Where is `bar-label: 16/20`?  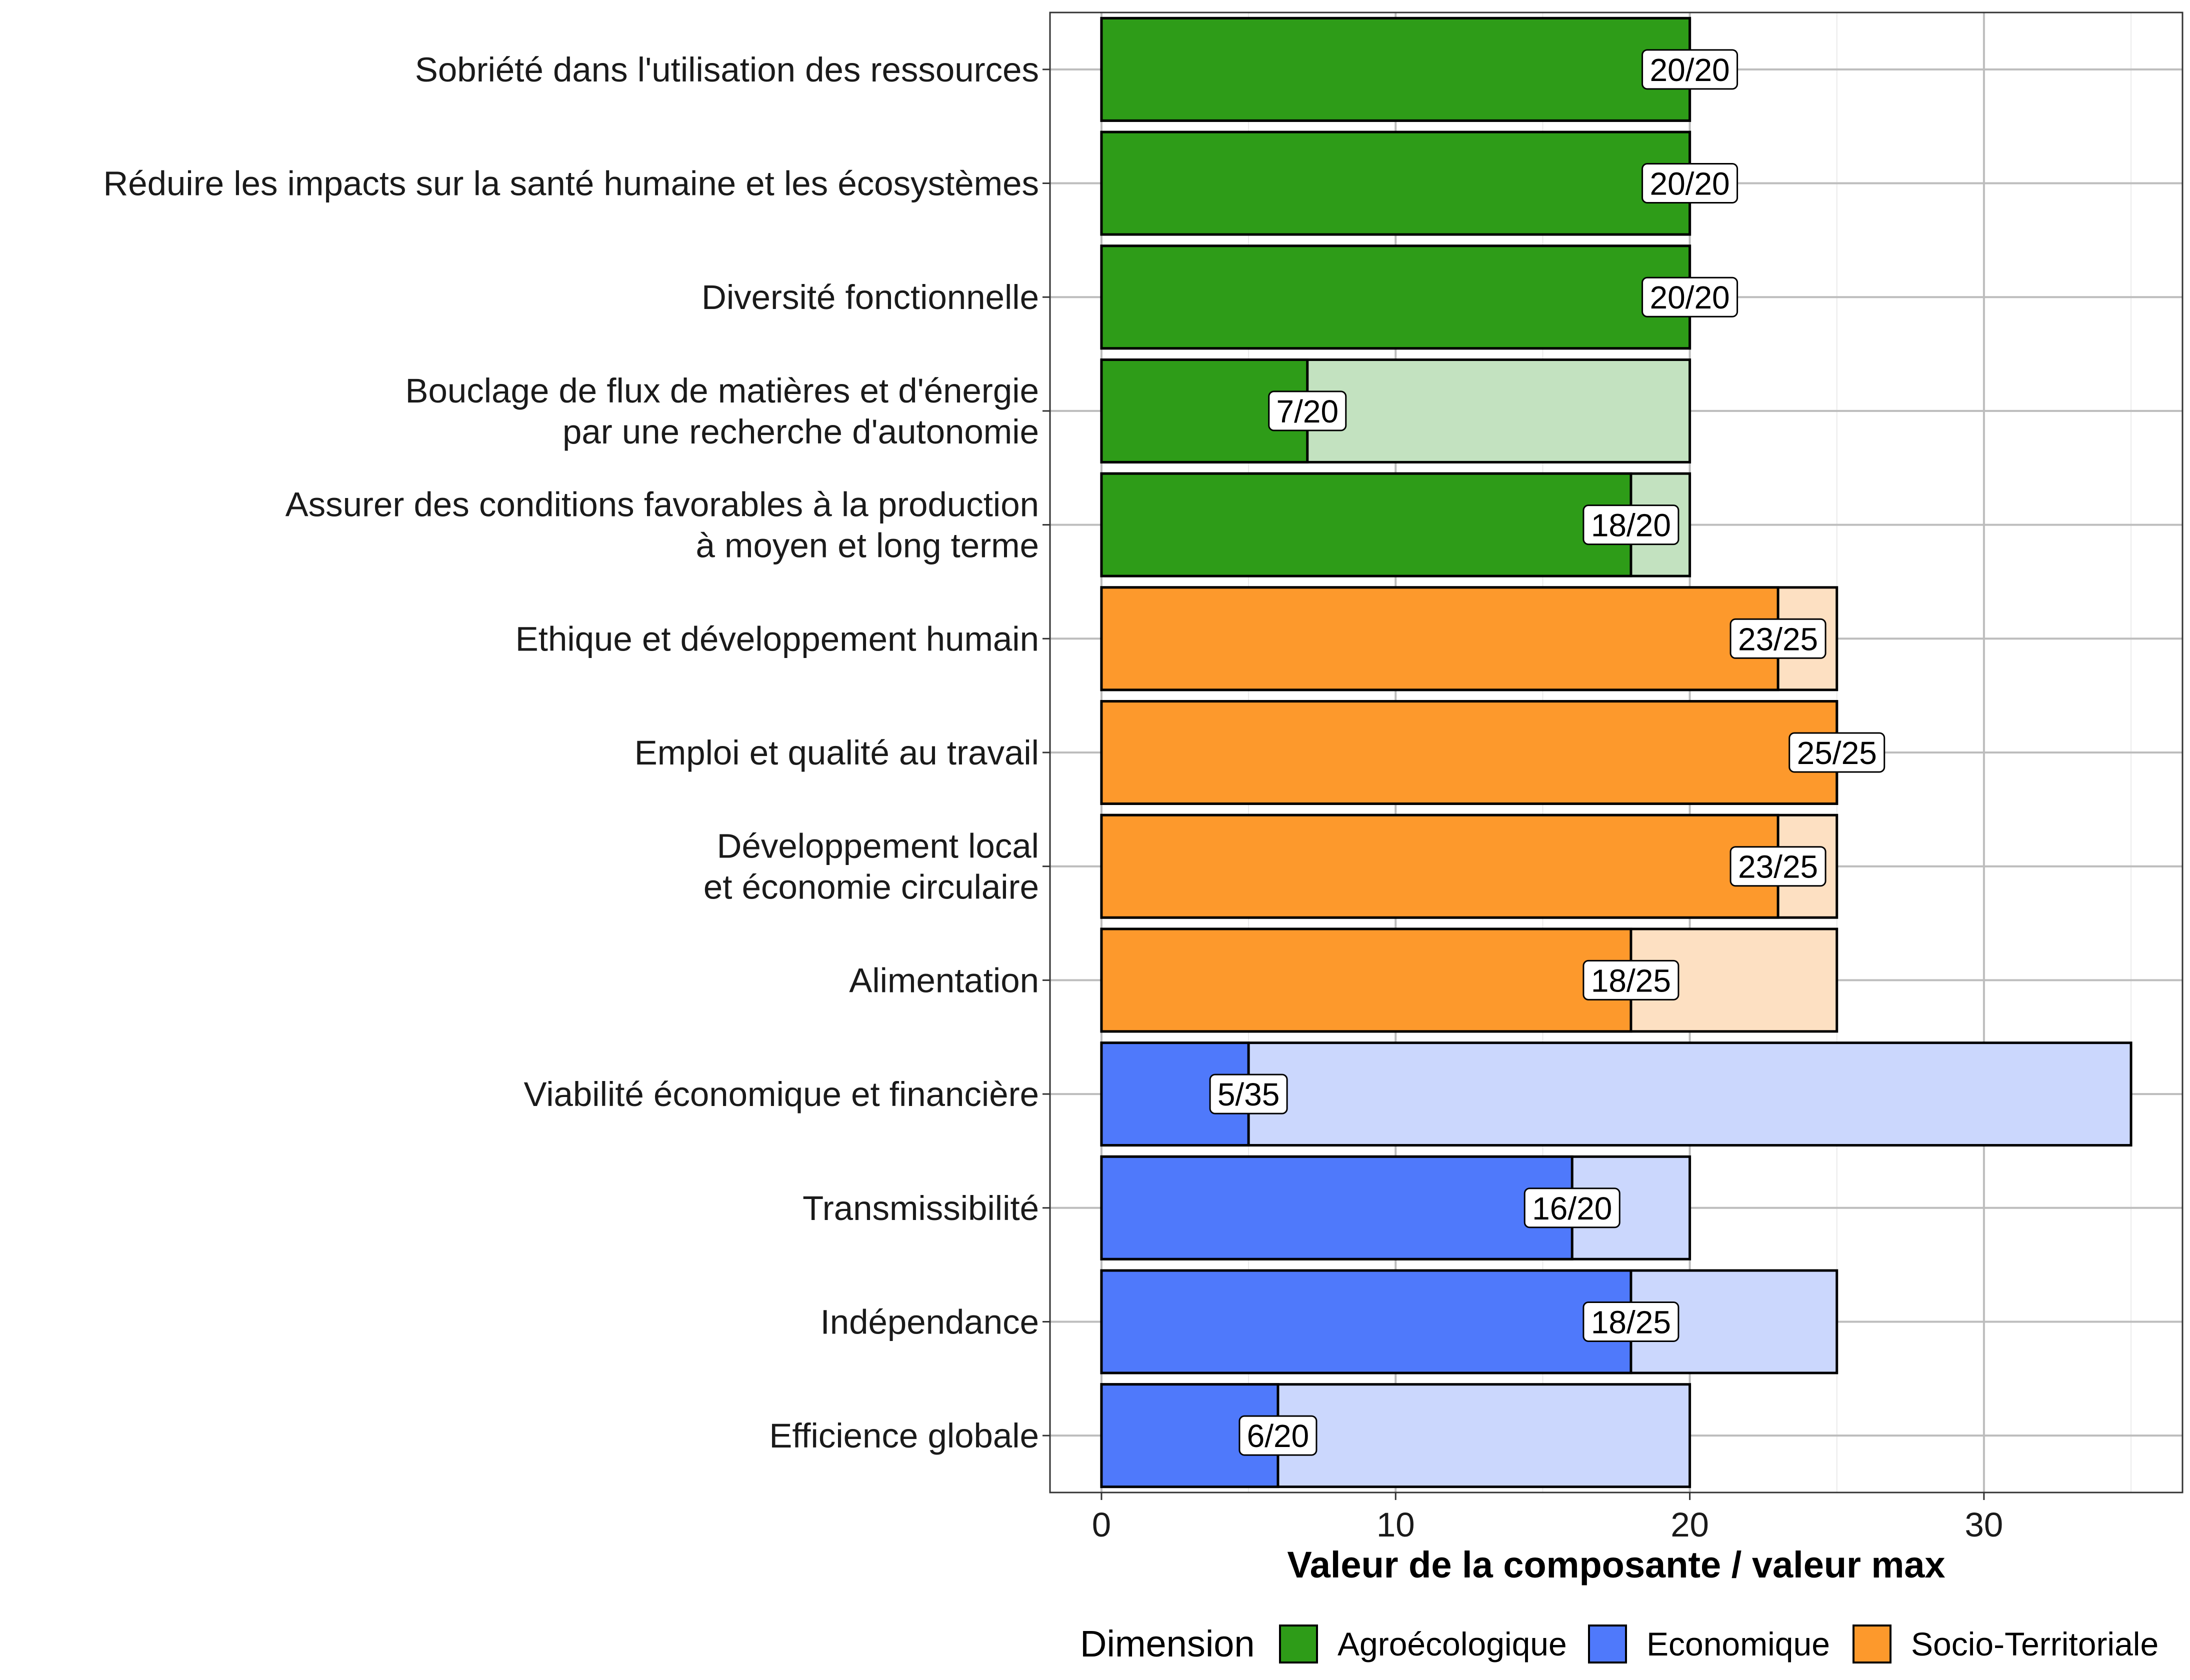 bar-label: 16/20 is located at coordinates (1572, 1208).